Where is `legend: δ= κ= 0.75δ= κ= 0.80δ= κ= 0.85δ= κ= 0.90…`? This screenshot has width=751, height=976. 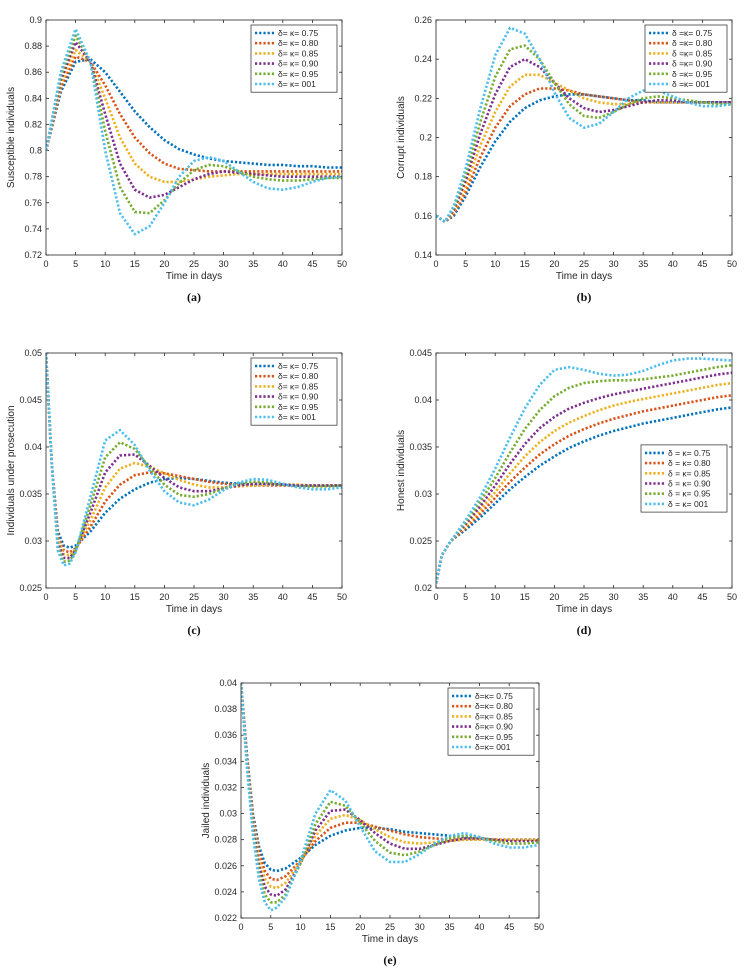 legend: δ= κ= 0.75δ= κ= 0.80δ= κ= 0.85δ= κ= 0.90… is located at coordinates (294, 391).